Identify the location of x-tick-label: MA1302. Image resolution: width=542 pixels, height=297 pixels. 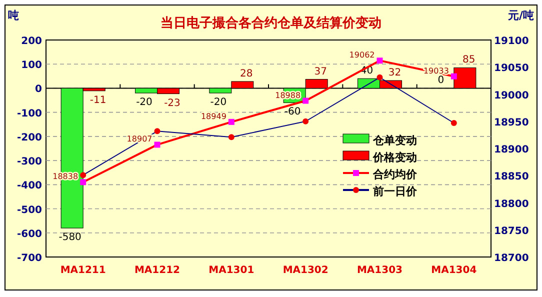
(305, 270).